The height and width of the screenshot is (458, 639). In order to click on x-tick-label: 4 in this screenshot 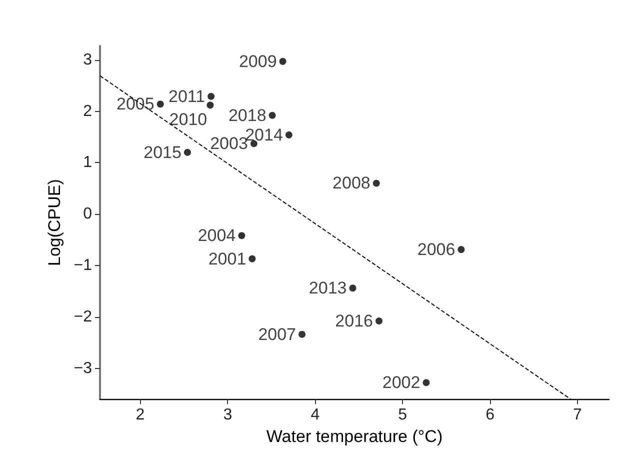, I will do `click(315, 415)`.